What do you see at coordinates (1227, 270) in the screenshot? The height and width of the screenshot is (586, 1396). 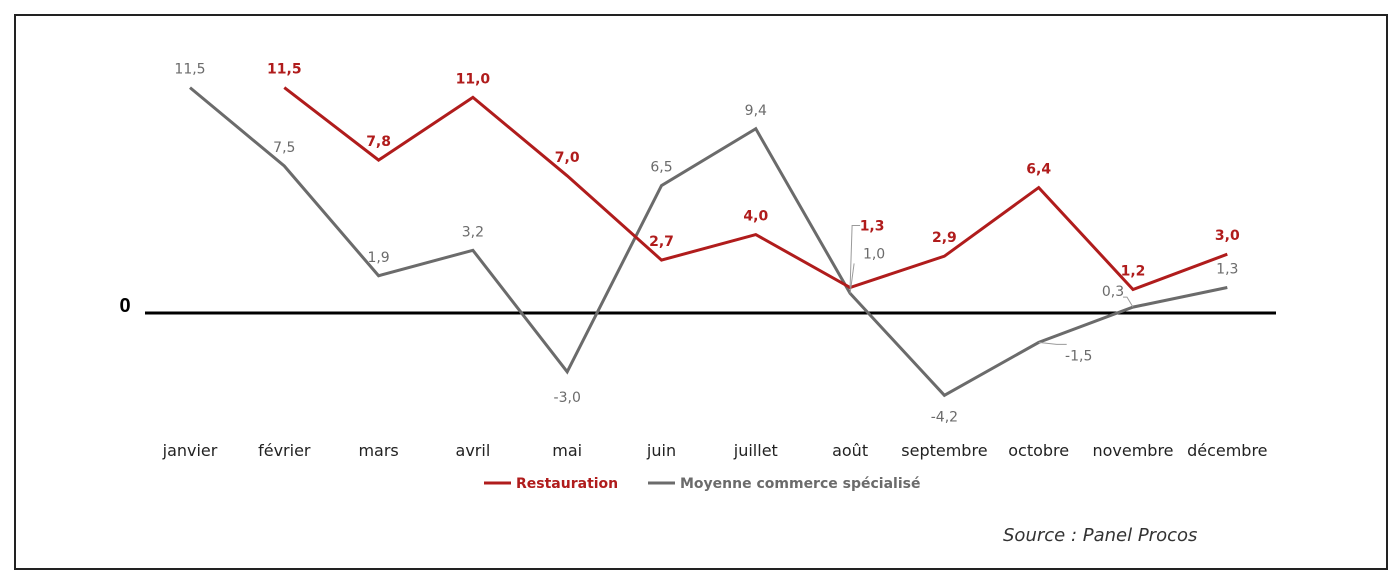 I see `data-label-moyenne: 1,3` at bounding box center [1227, 270].